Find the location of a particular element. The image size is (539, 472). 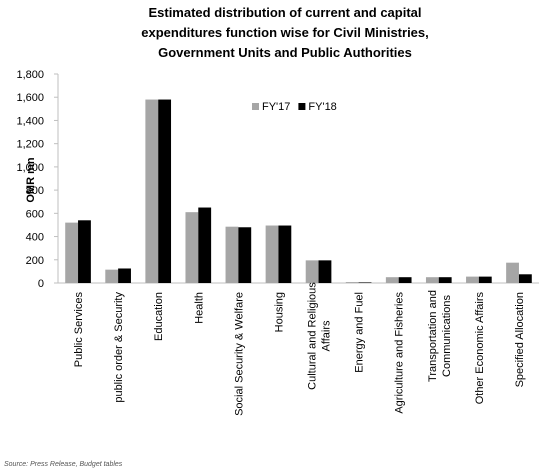

x-tick-label: Energy and Fuel is located at coordinates (360, 332).